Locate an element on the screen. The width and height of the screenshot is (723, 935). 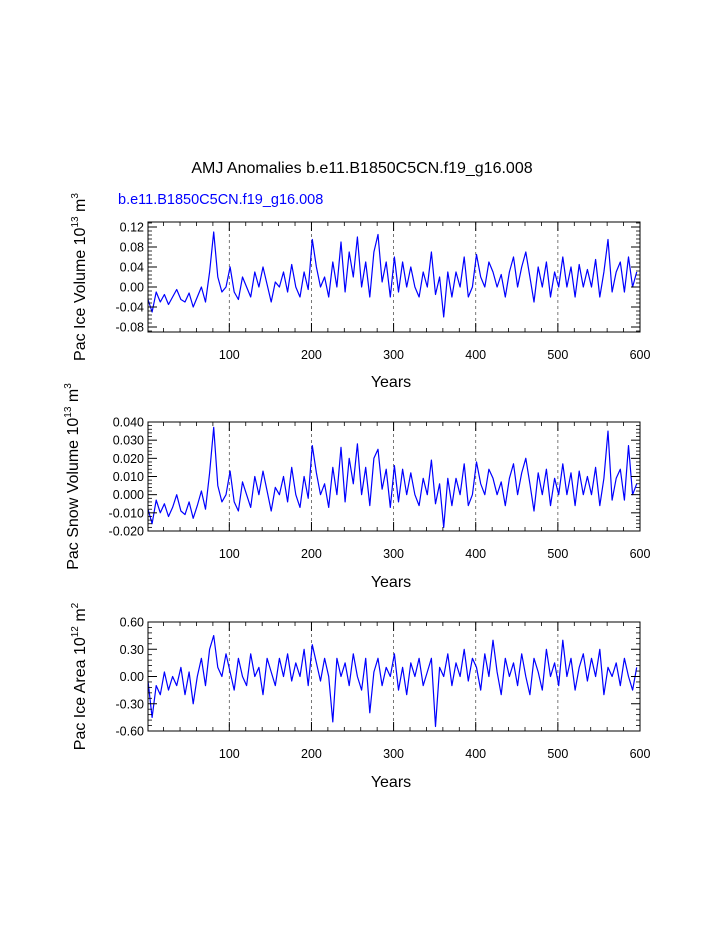
y-tick-label: 0.60 is located at coordinates (132, 623).